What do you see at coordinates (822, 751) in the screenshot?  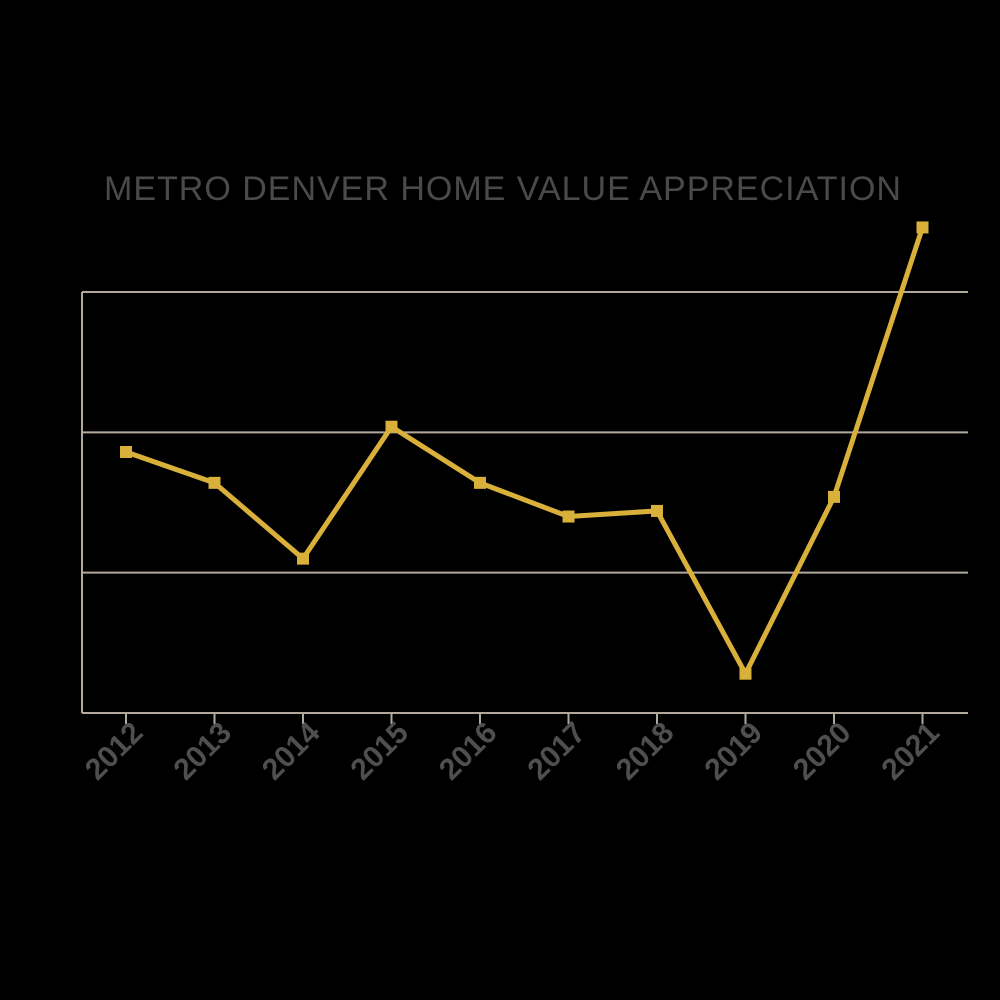 I see `x-tick-label-2020: 2020` at bounding box center [822, 751].